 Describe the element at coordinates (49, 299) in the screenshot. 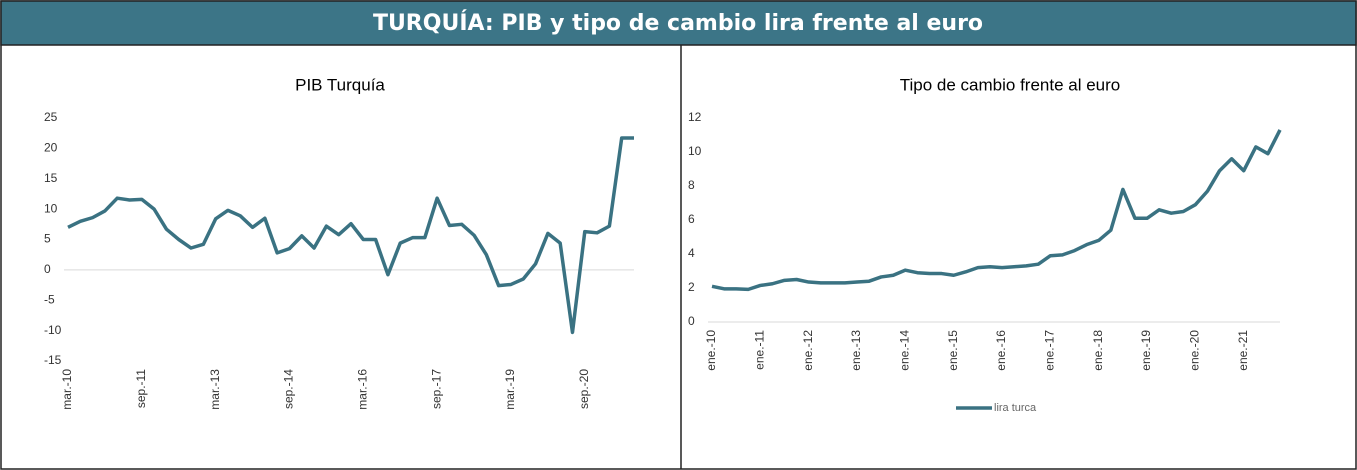

I see `y-tick-label: -5` at that location.